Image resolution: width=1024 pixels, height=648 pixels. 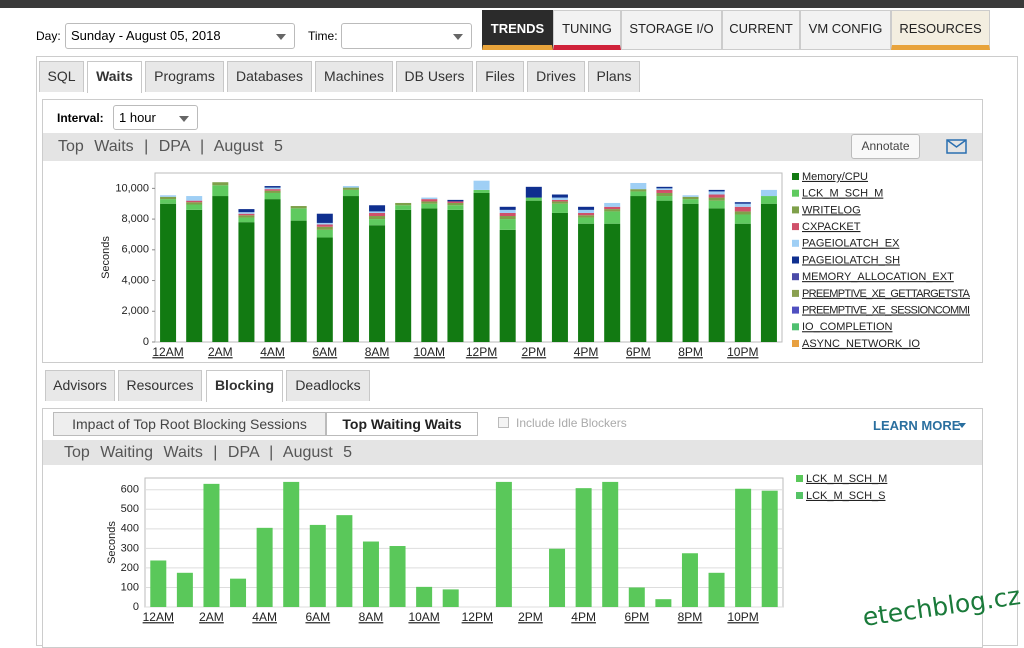 What do you see at coordinates (587, 30) in the screenshot?
I see `main-tab: TUNING` at bounding box center [587, 30].